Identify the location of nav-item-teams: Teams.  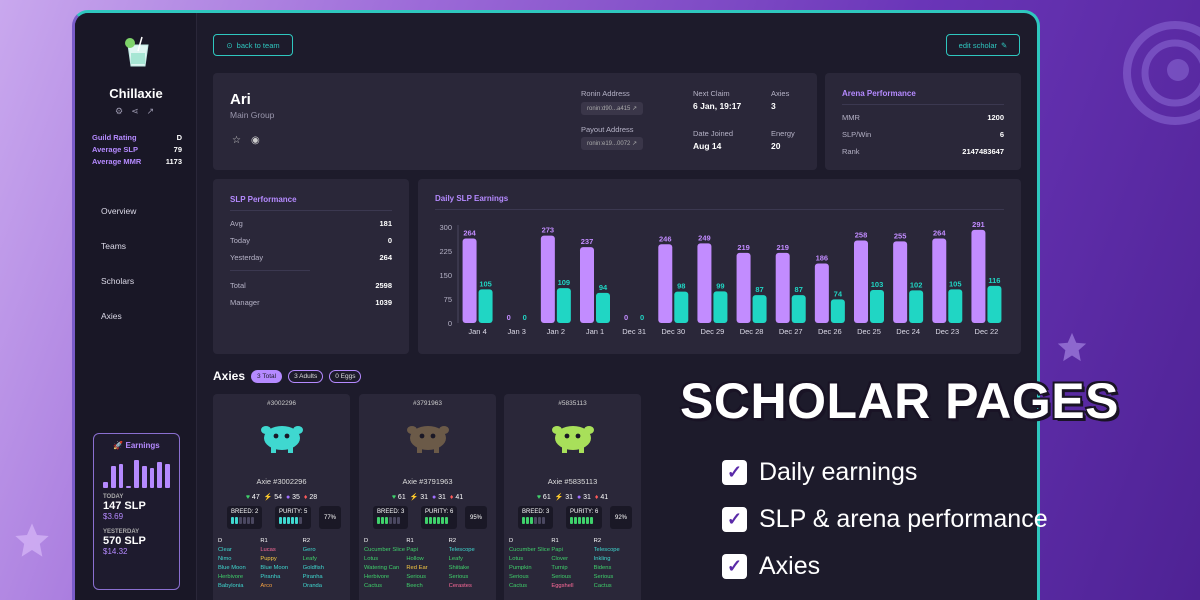
(114, 246).